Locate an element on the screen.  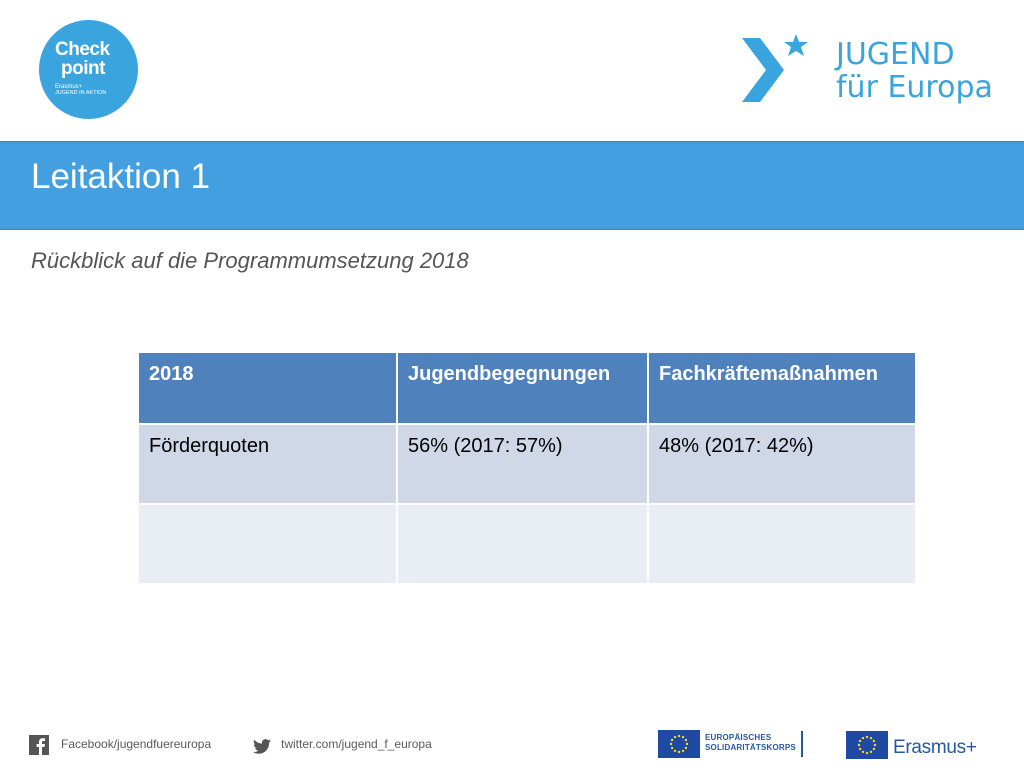
table-cell: 48% (2017: 42%) is located at coordinates (782, 464).